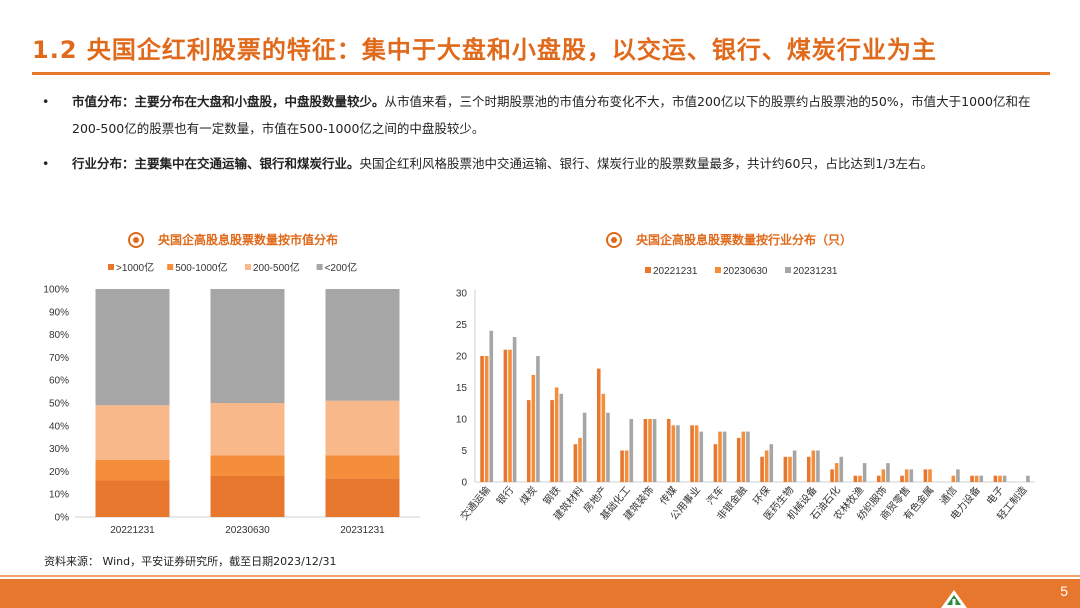 The image size is (1080, 608). What do you see at coordinates (341, 267) in the screenshot?
I see `legend-label: <200亿` at bounding box center [341, 267].